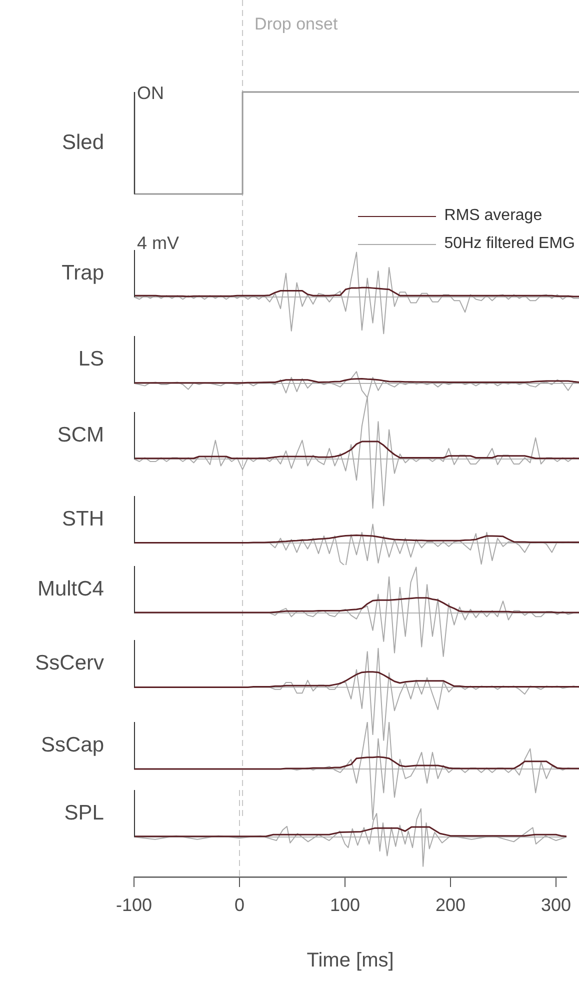  Describe the element at coordinates (83, 518) in the screenshot. I see `y-axis-title: STH` at that location.